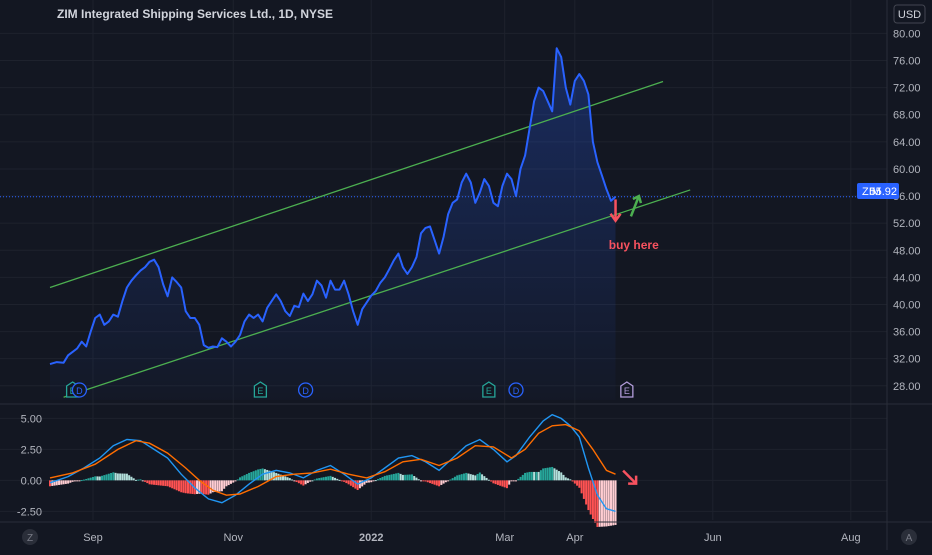 This screenshot has width=932, height=555. Describe the element at coordinates (471, 538) in the screenshot. I see `time-axis: Sep Nov 2022 Mar Apr Jun Aug` at that location.